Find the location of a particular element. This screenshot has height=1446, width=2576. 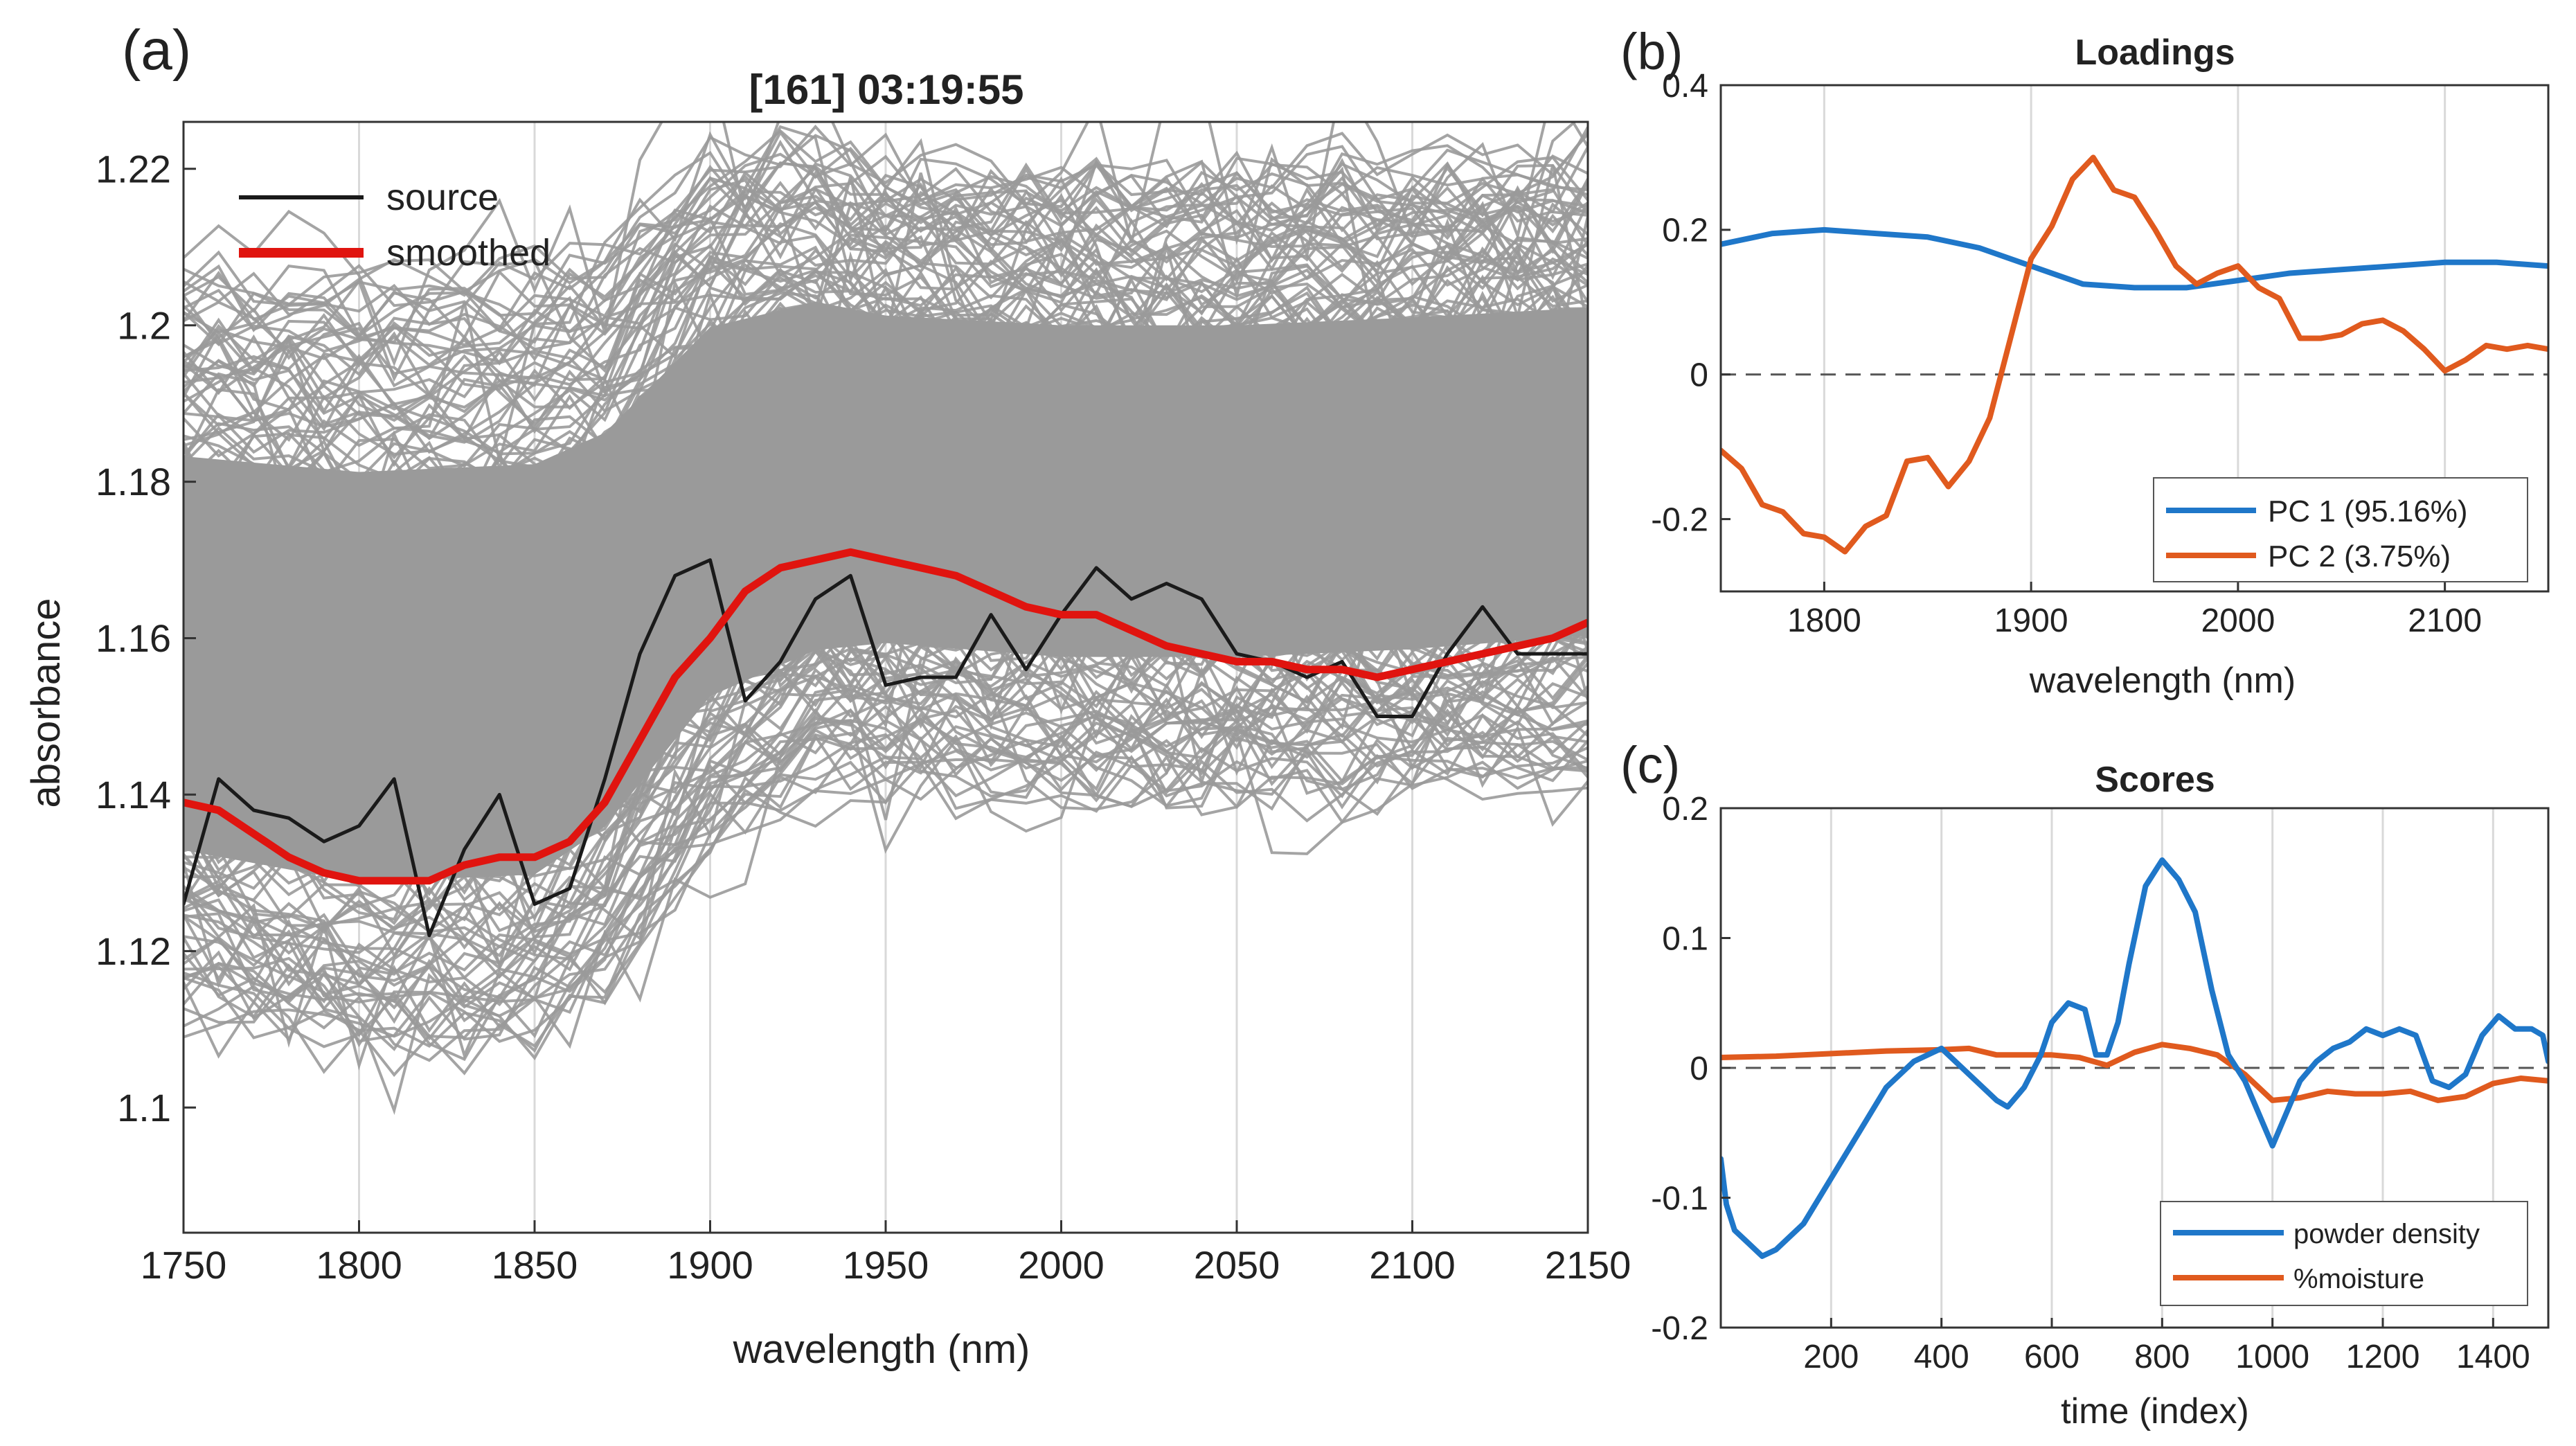

chart-a-title: [161] 03:19:55 is located at coordinates (886, 89).